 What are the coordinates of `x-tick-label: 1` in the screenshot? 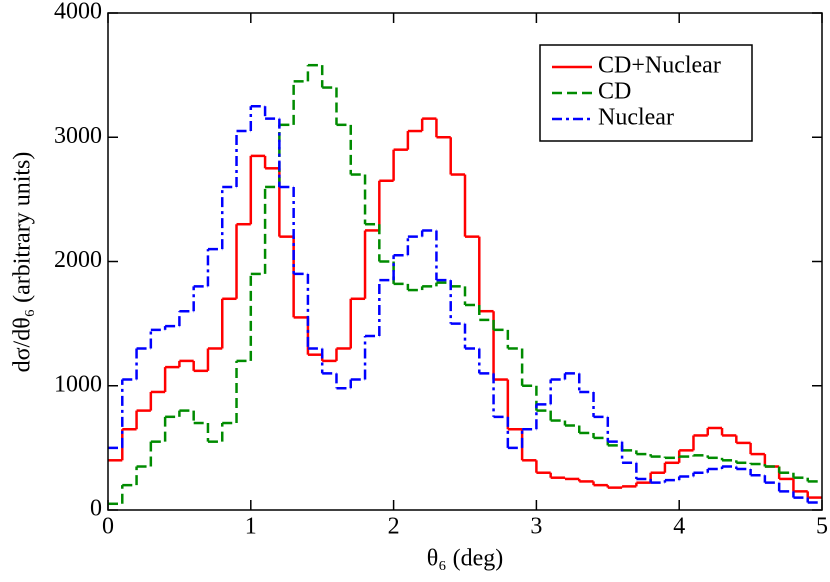 It's located at (251, 527).